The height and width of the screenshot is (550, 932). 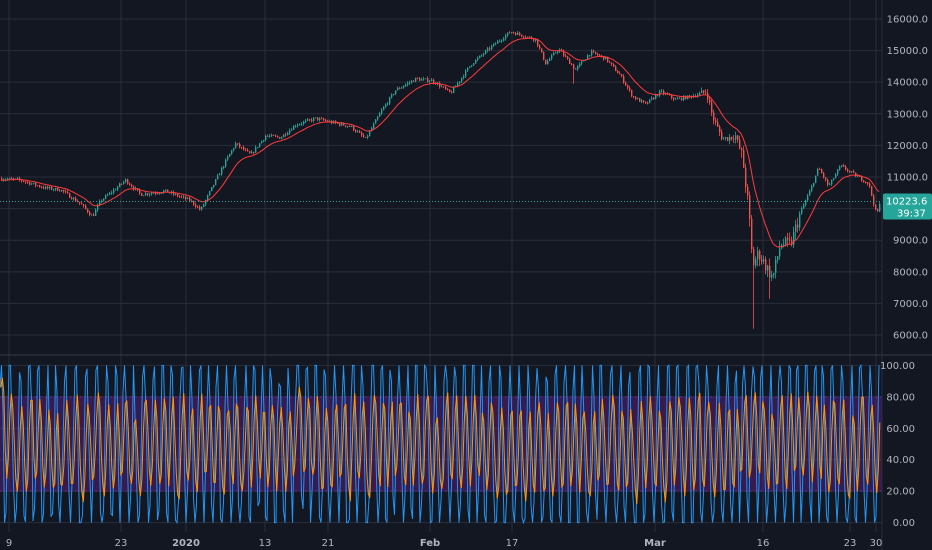 I want to click on time-tick-label: 30, so click(x=876, y=543).